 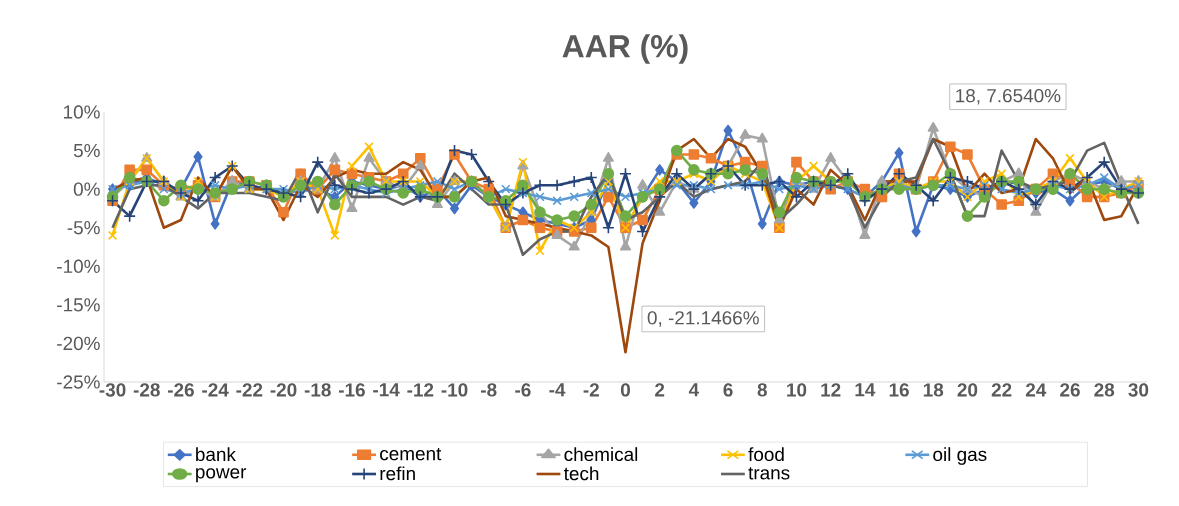 I want to click on x-tick-label: 22, so click(x=1001, y=390).